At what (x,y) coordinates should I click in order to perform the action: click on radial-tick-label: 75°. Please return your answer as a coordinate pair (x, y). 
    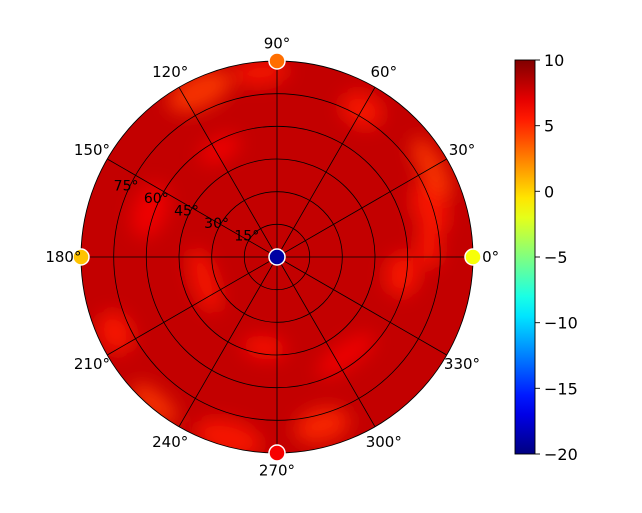
    Looking at the image, I should click on (126, 187).